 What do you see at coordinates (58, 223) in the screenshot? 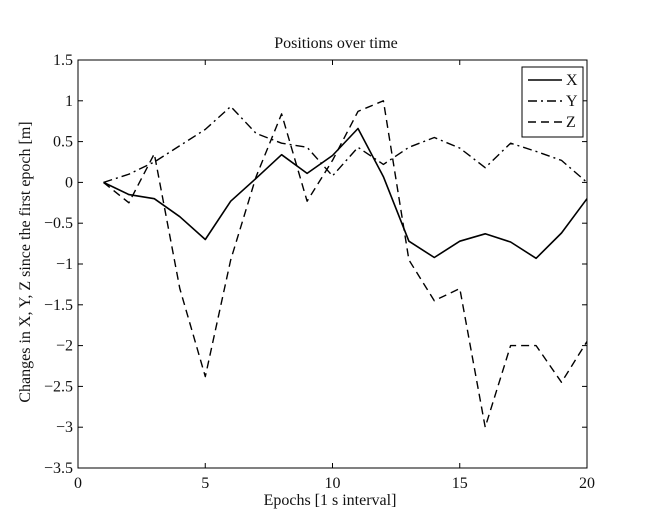
I see `y-tick-label: −0.5` at bounding box center [58, 223].